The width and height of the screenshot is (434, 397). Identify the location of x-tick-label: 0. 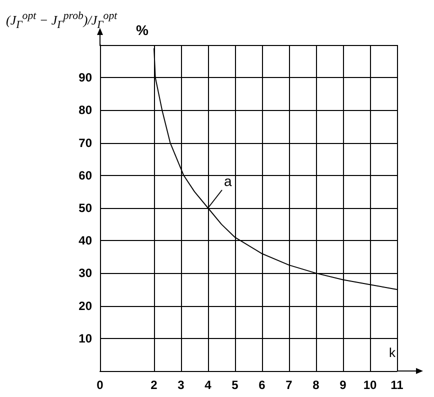
(100, 385).